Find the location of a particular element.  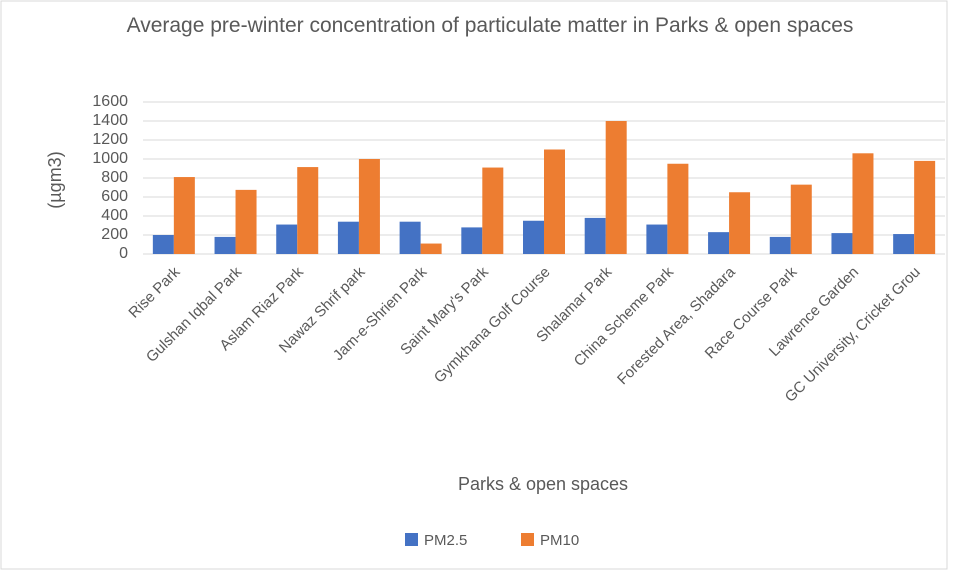

y-tick-label: 1200 is located at coordinates (110, 139).